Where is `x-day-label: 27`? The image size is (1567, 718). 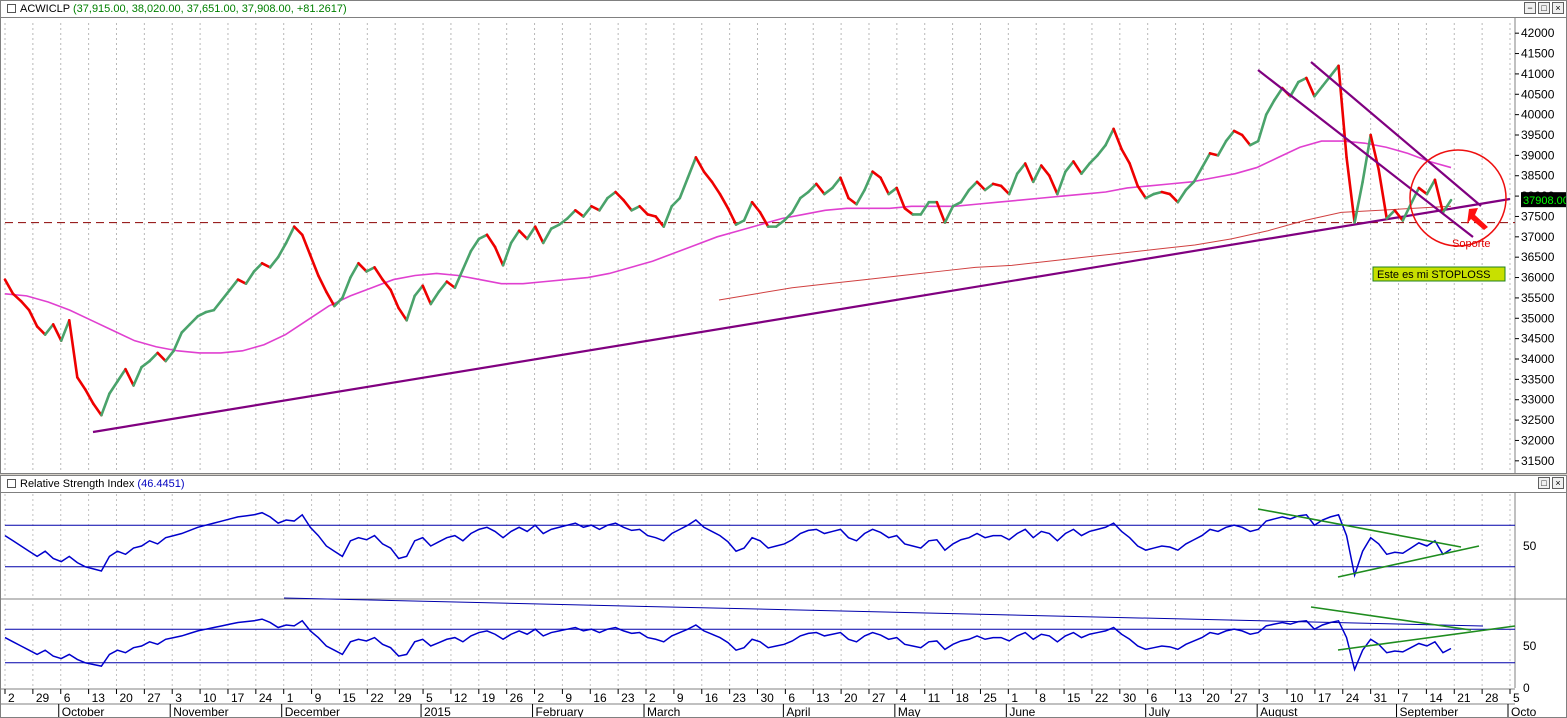 x-day-label: 27 is located at coordinates (154, 698).